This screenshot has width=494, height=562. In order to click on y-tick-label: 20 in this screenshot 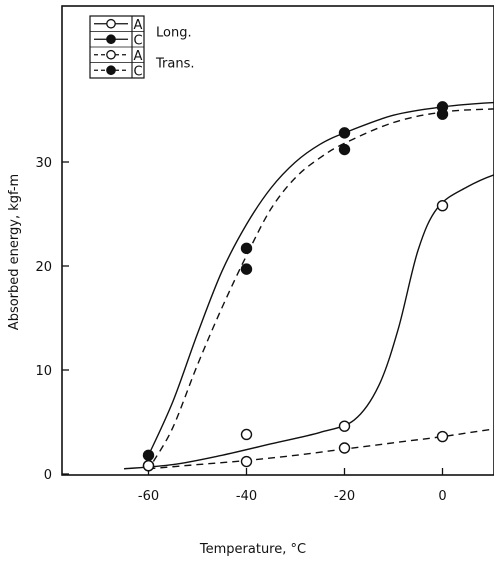, I will do `click(43, 267)`.